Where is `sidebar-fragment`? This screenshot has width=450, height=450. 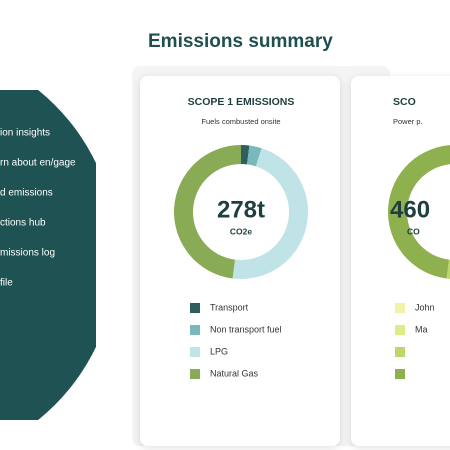
sidebar-fragment is located at coordinates (84, 50).